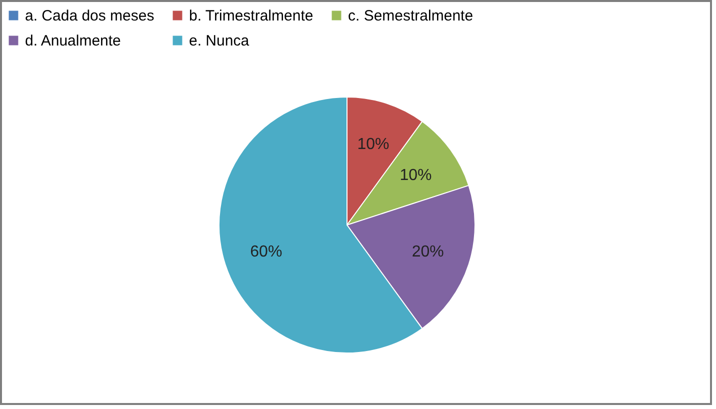  I want to click on legend-label: c. Semestralmente, so click(411, 16).